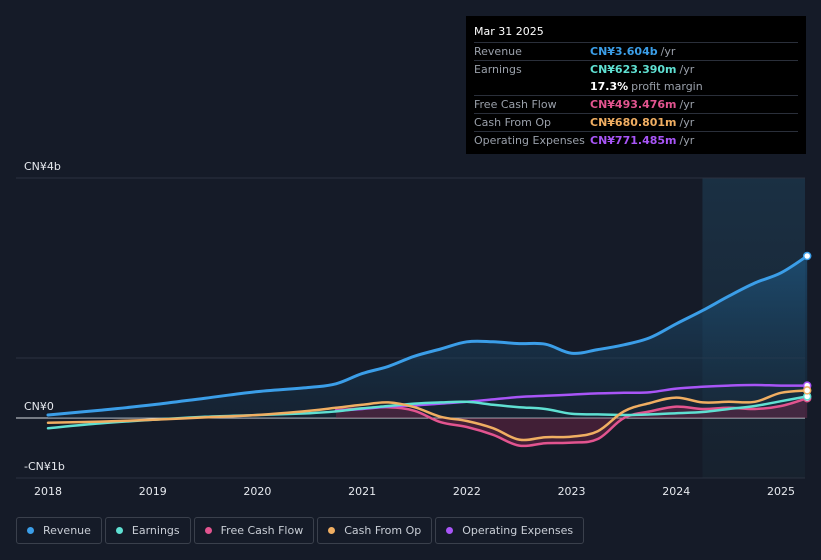 The height and width of the screenshot is (560, 821). I want to click on tooltip-row-value: CN¥3.604b, so click(624, 51).